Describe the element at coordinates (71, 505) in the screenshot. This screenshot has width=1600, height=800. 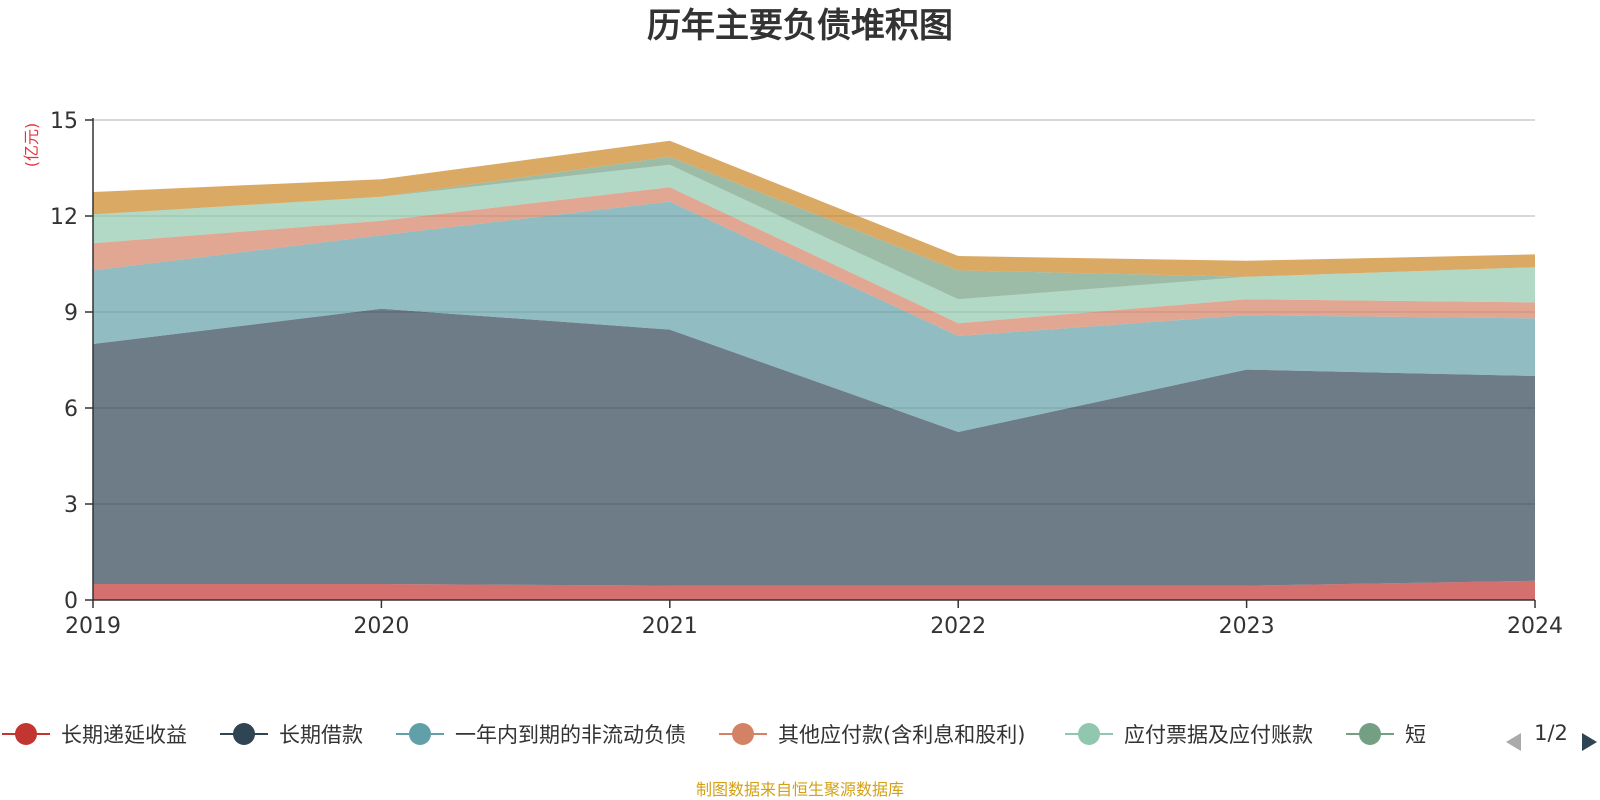
I see `y-tick-label: 3` at that location.